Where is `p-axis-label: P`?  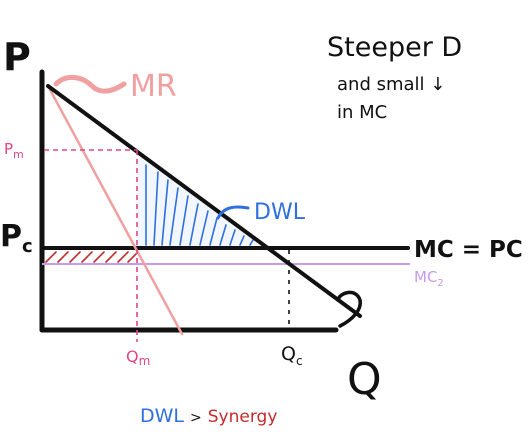
p-axis-label: P is located at coordinates (17, 57).